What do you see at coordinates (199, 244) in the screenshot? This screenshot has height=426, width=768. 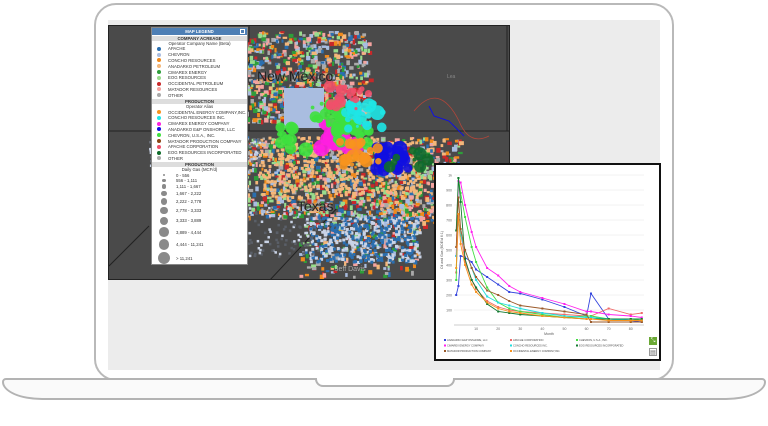 I see `gas-size-item: 4,444 - 11,241` at bounding box center [199, 244].